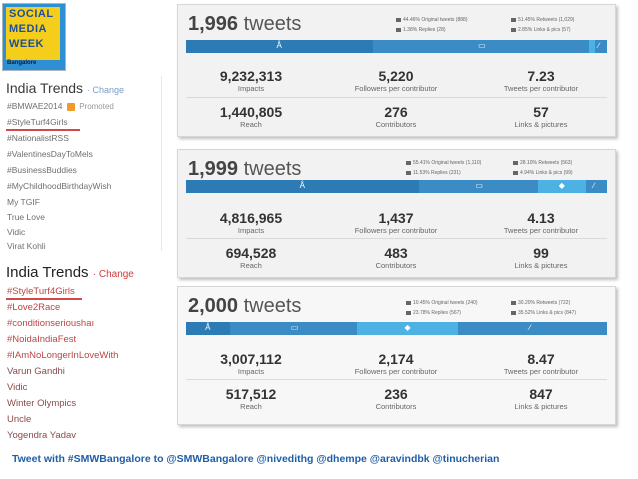  I want to click on stat-links-pictures: 57 Links & pictures, so click(541, 116).